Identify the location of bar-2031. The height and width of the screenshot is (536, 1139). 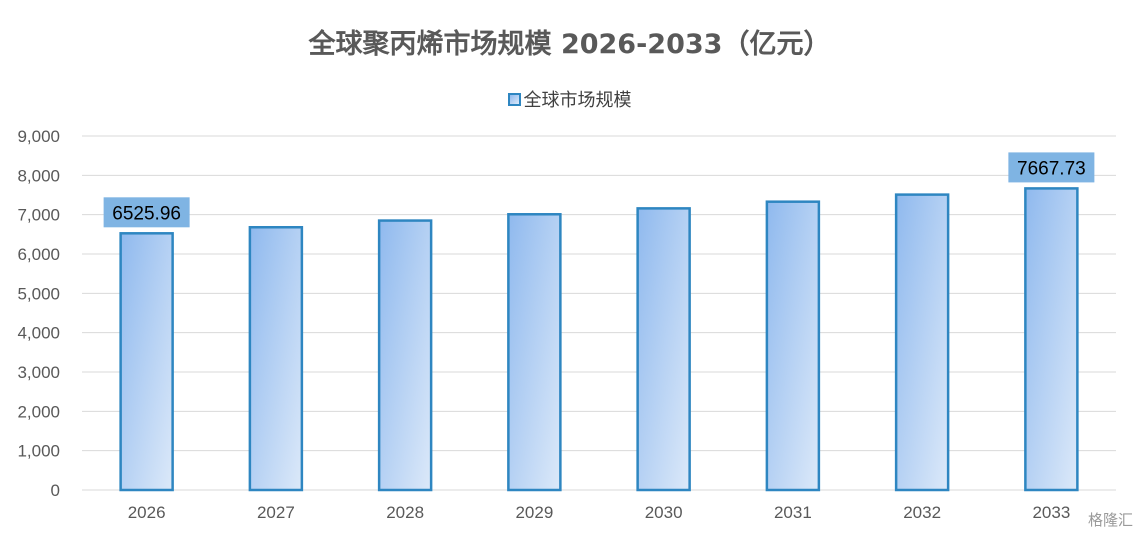
(793, 346).